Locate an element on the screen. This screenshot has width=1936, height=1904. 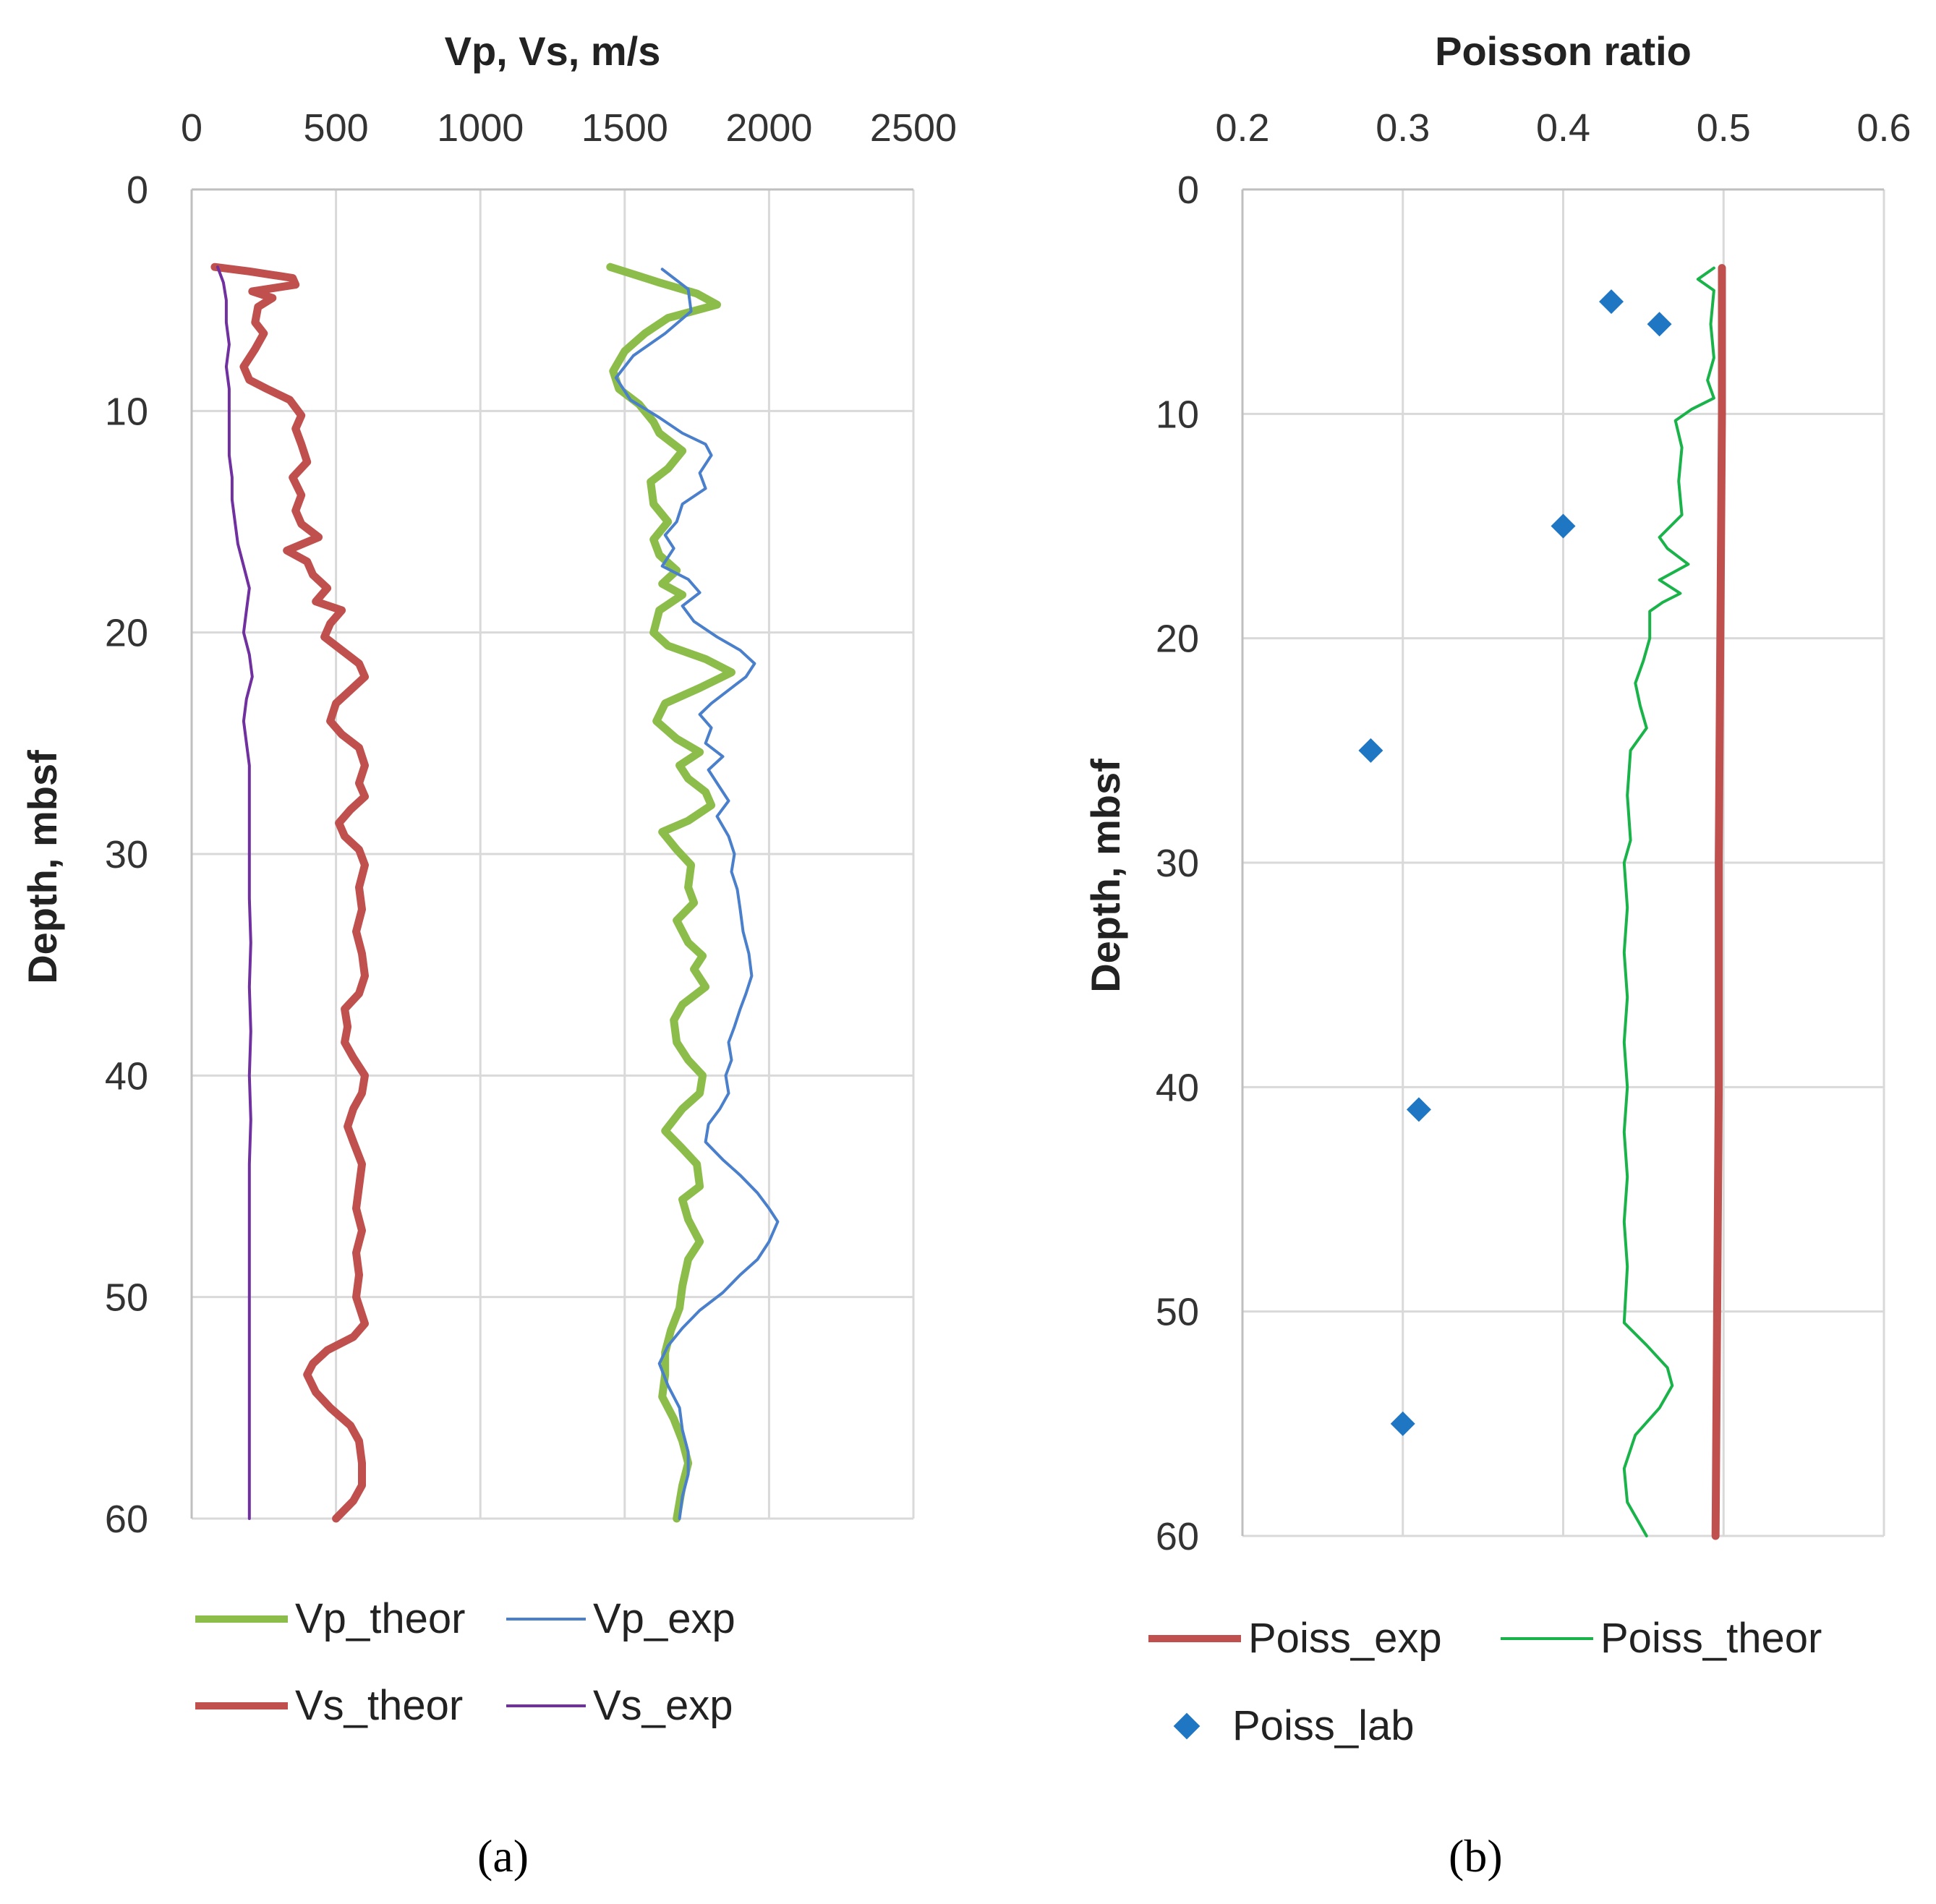
x-tick-label-2500: 2500 is located at coordinates (913, 128).